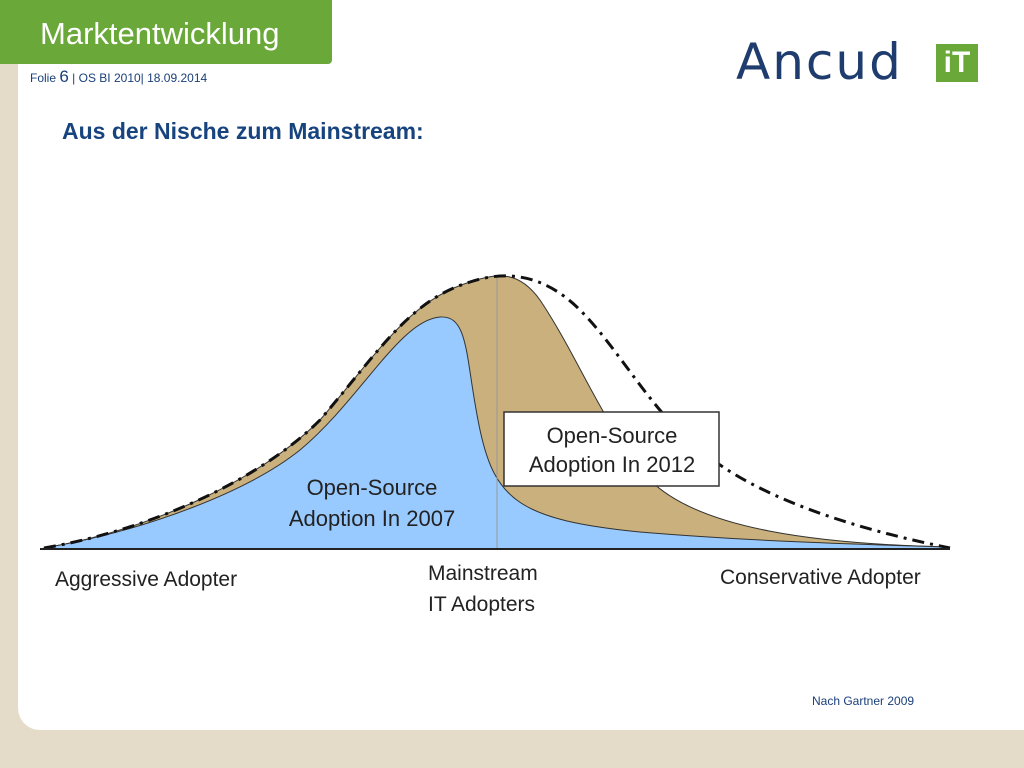  Describe the element at coordinates (146, 579) in the screenshot. I see `axis-label-left: Aggressive Adopter` at that location.